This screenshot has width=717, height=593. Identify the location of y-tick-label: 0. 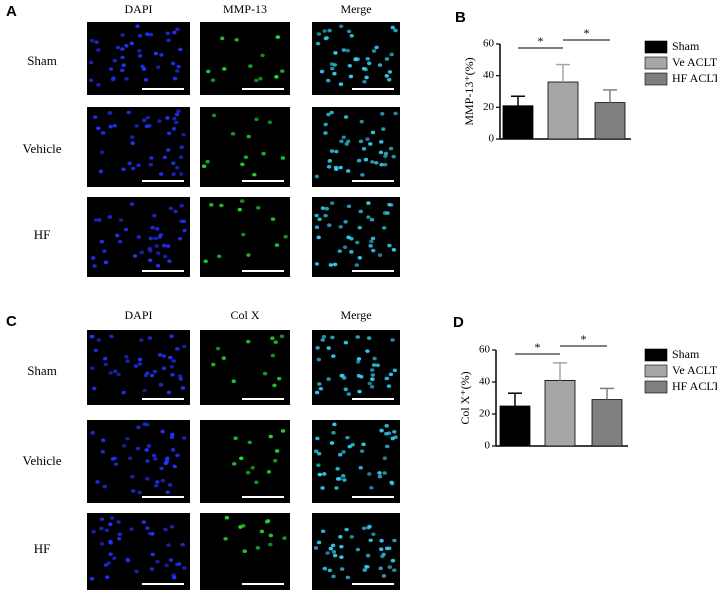
(492, 139).